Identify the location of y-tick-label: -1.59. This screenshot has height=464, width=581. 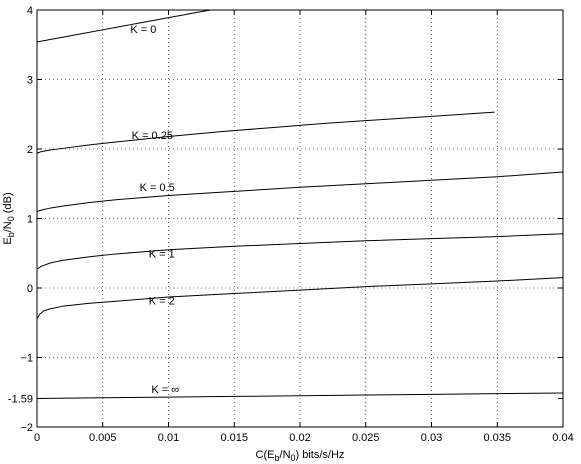
(20, 400).